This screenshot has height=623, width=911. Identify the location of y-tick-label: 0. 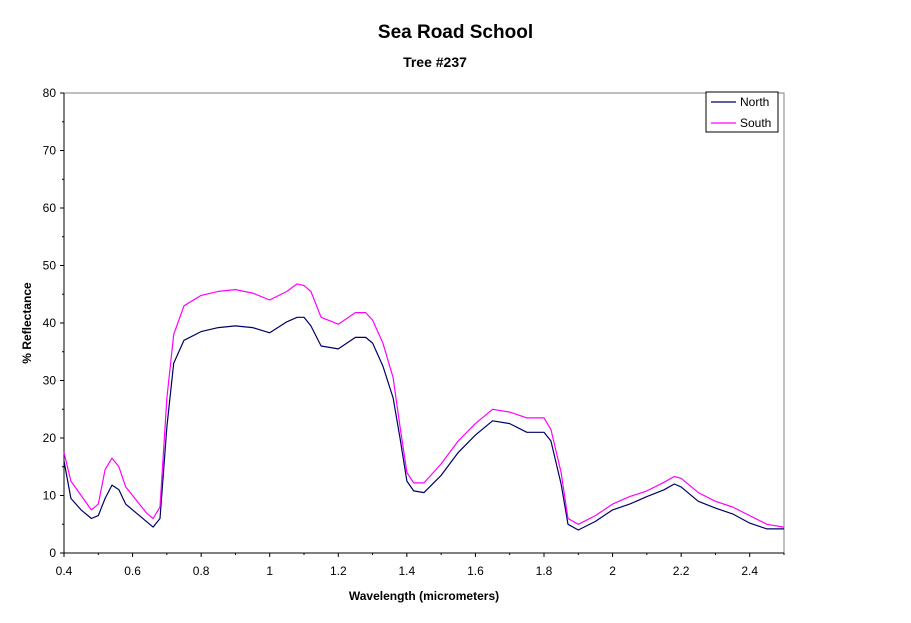
(52, 553).